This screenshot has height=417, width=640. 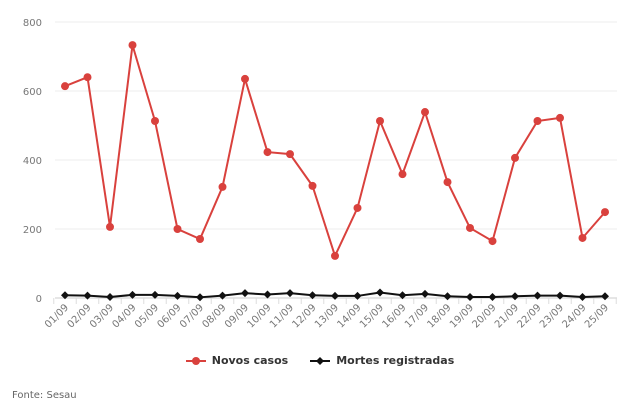 What do you see at coordinates (57, 316) in the screenshot?
I see `x-tick-label: 01/09` at bounding box center [57, 316].